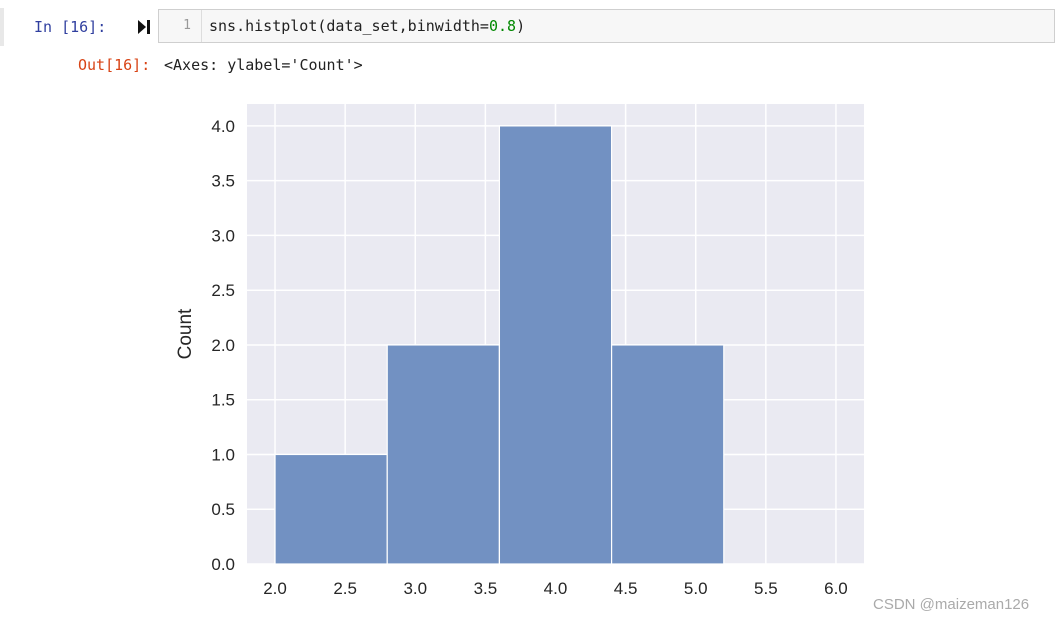 The image size is (1057, 621). Describe the element at coordinates (223, 345) in the screenshot. I see `y-tick-label: 2.0` at that location.